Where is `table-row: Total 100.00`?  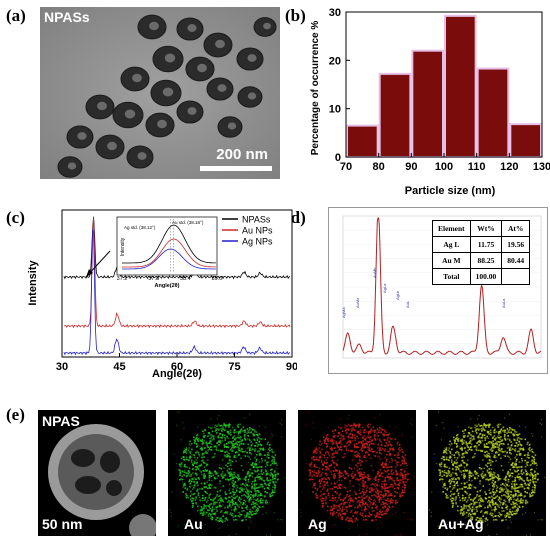 table-row: Total 100.00 is located at coordinates (481, 276).